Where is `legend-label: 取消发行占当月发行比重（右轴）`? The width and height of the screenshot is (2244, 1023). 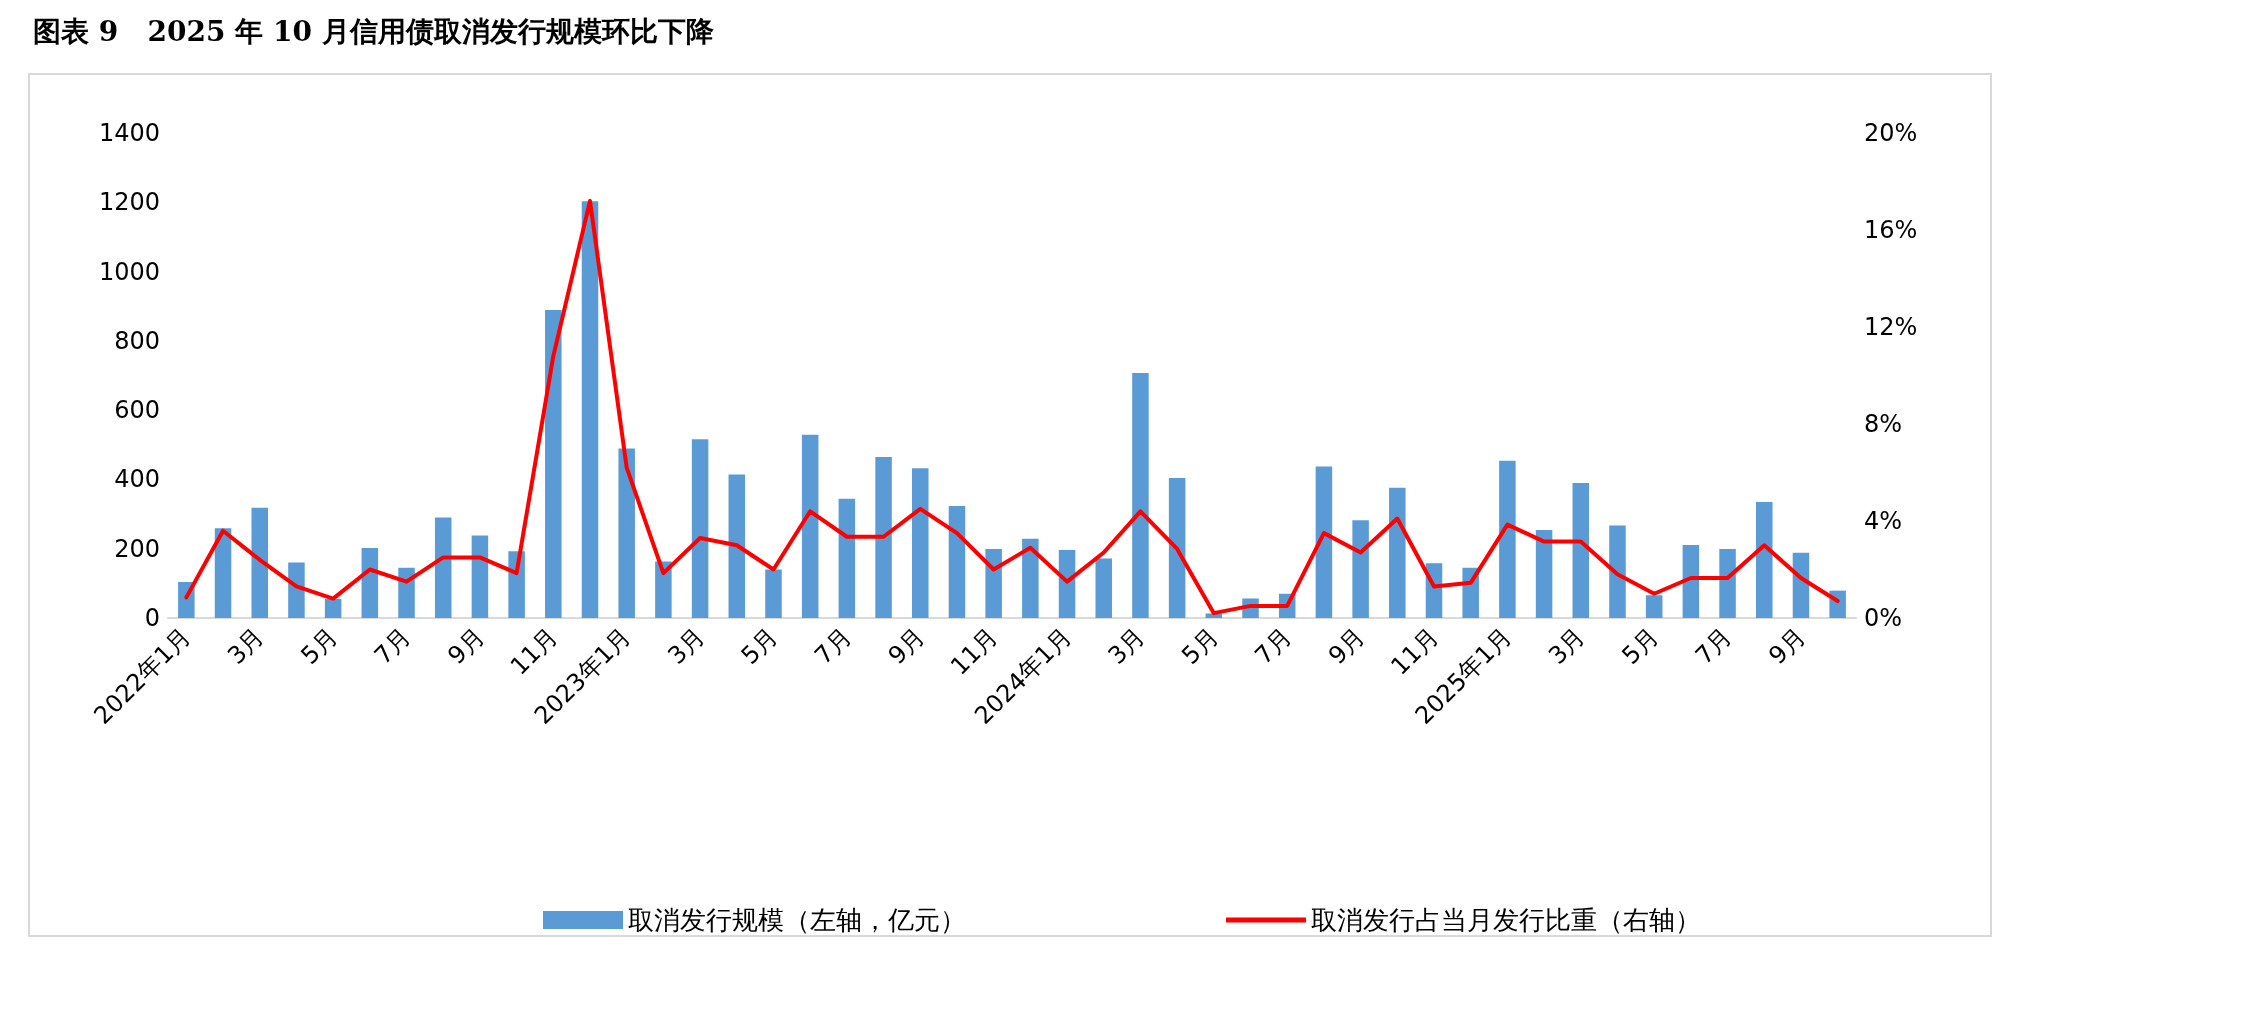
legend-label: 取消发行占当月发行比重（右轴） is located at coordinates (1506, 920).